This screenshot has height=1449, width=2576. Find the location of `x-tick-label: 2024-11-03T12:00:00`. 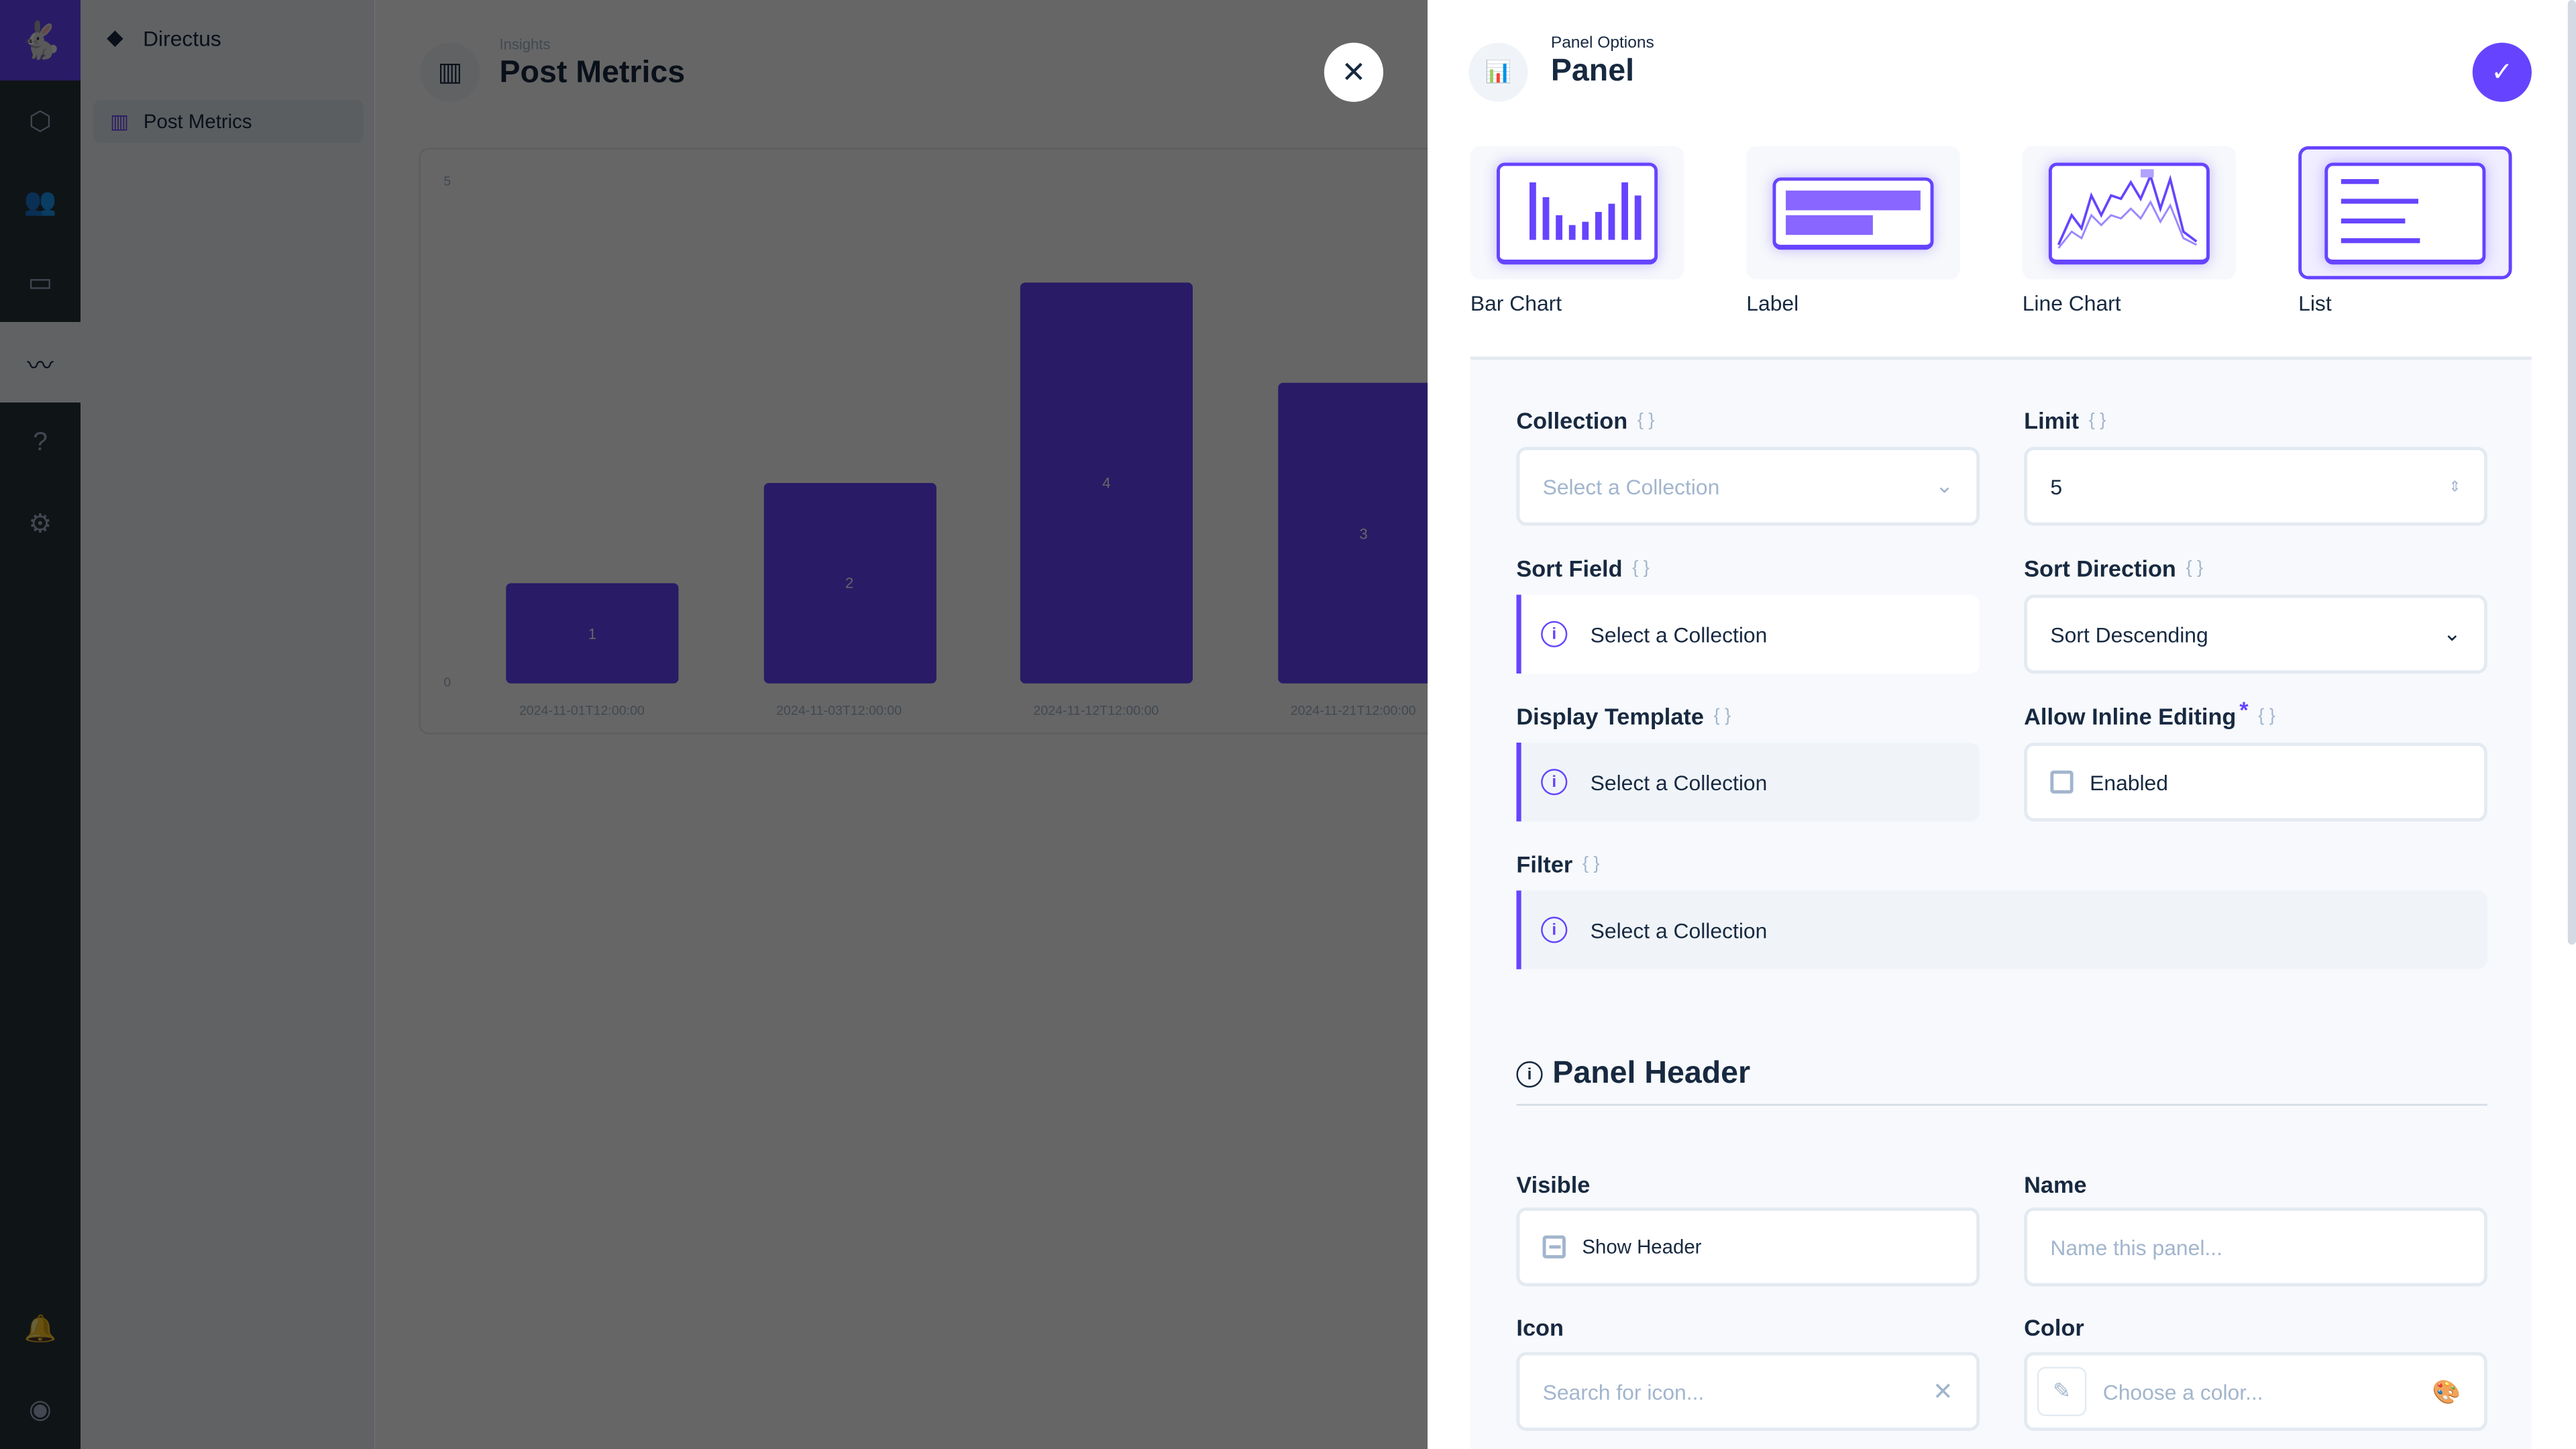

x-tick-label: 2024-11-03T12:00:00 is located at coordinates (839, 710).